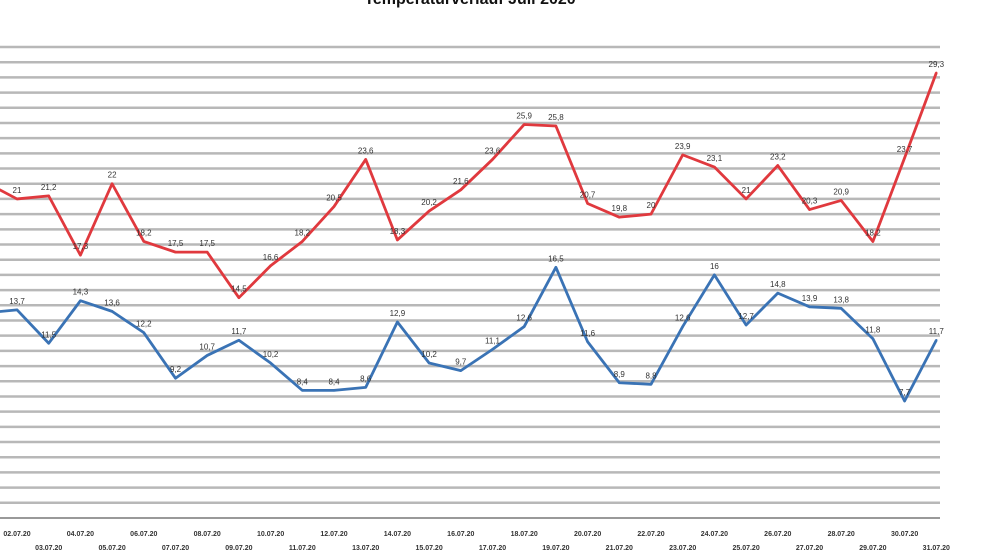 The image size is (984, 554). I want to click on x-tick-label: 05.07.20, so click(111, 548).